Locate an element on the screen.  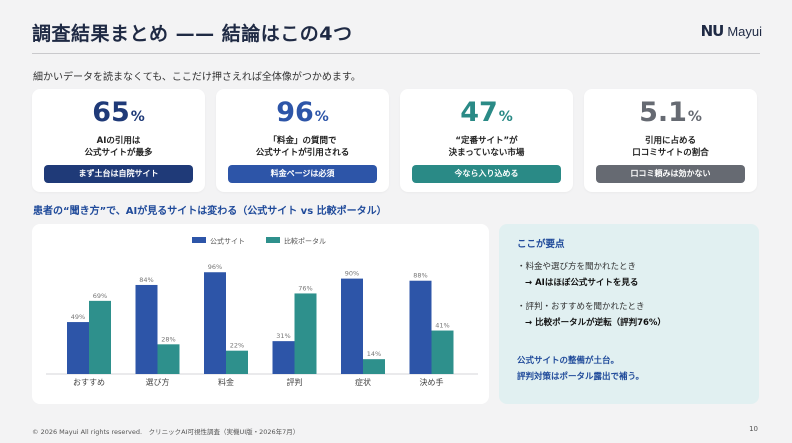
conclusion-line: 公式サイトの整備が土台。 is located at coordinates (568, 361).